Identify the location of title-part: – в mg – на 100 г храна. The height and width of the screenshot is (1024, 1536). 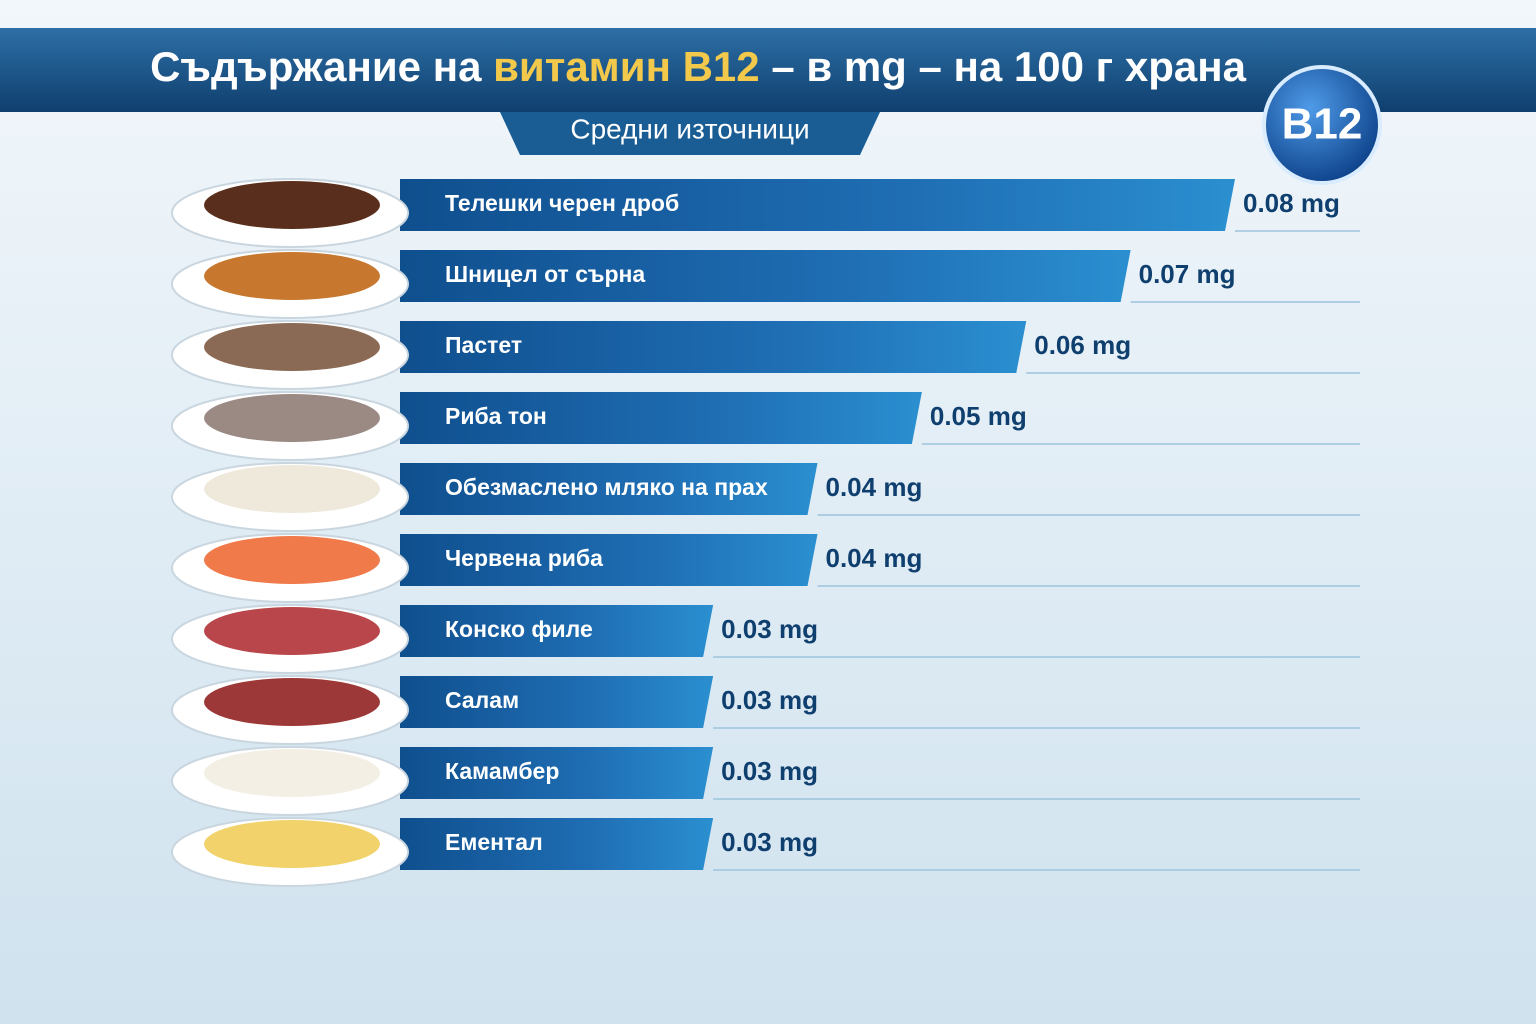
(1003, 66).